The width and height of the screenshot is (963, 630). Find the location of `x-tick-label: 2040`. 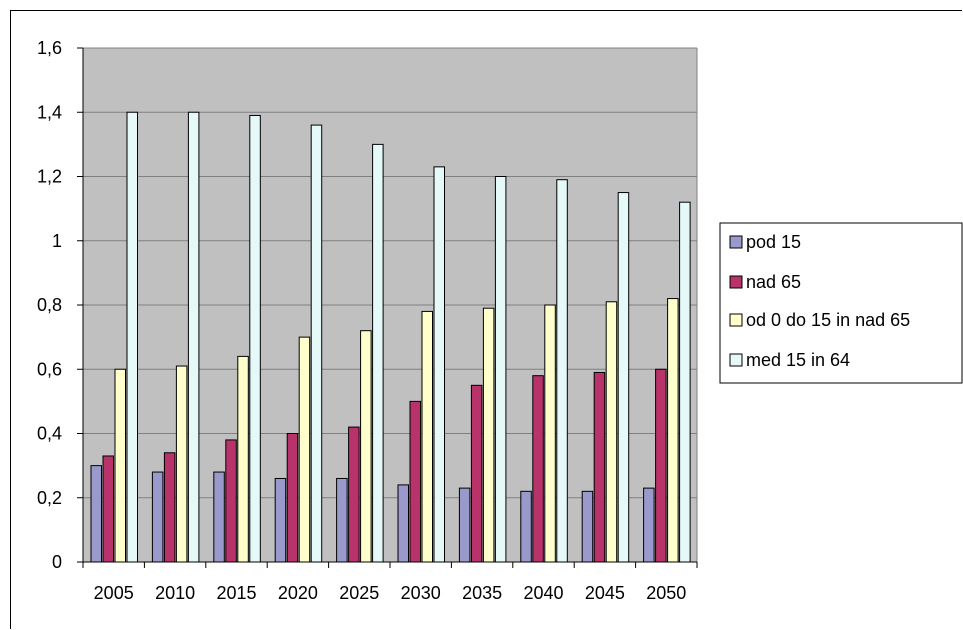

x-tick-label: 2040 is located at coordinates (543, 593).